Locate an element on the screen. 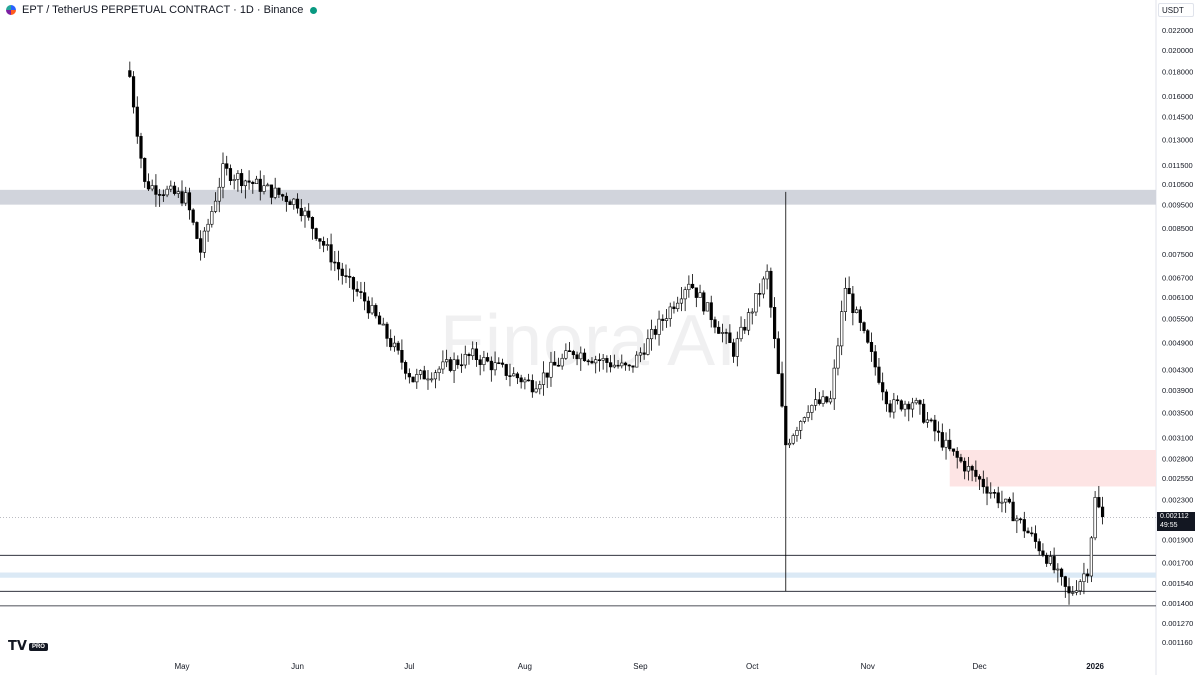 The height and width of the screenshot is (675, 1200). watermark: Finora AI is located at coordinates (589, 341).